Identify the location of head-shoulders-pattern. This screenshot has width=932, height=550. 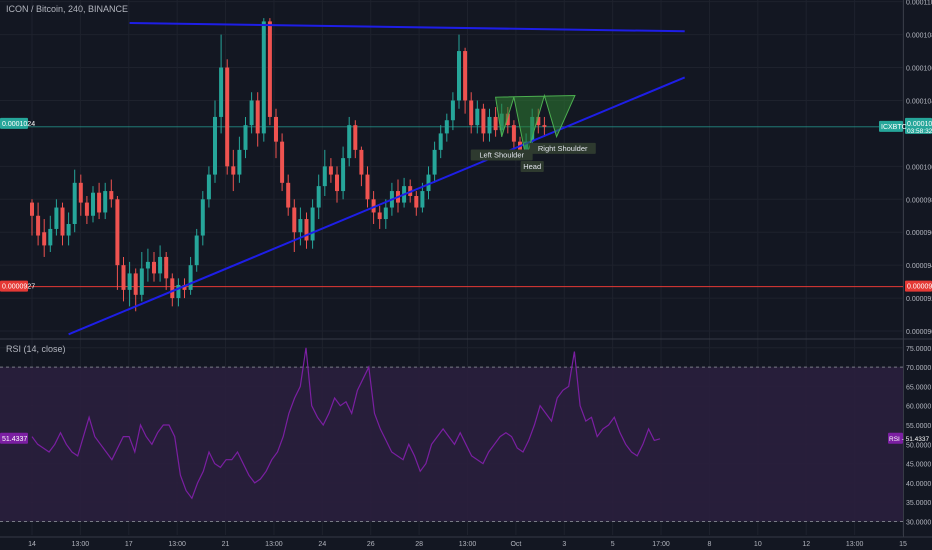
(535, 126).